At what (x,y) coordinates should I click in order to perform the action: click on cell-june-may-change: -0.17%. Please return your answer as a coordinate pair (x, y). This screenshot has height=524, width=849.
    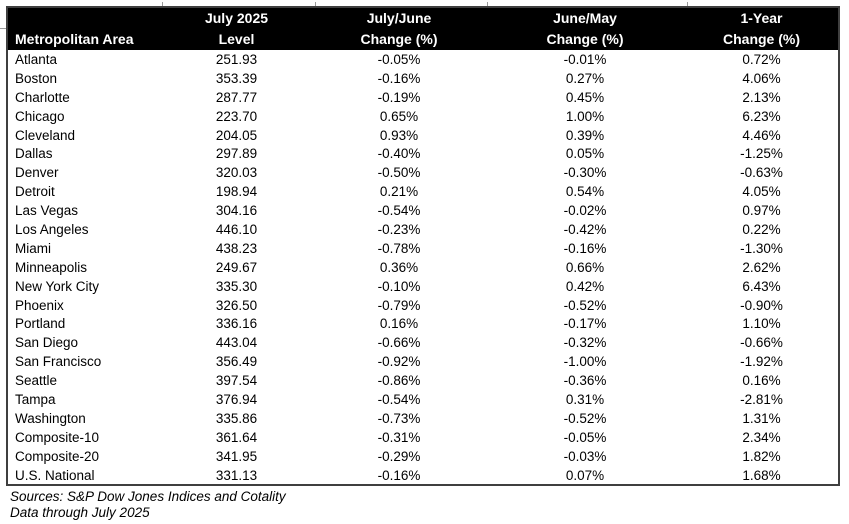
    Looking at the image, I should click on (585, 324).